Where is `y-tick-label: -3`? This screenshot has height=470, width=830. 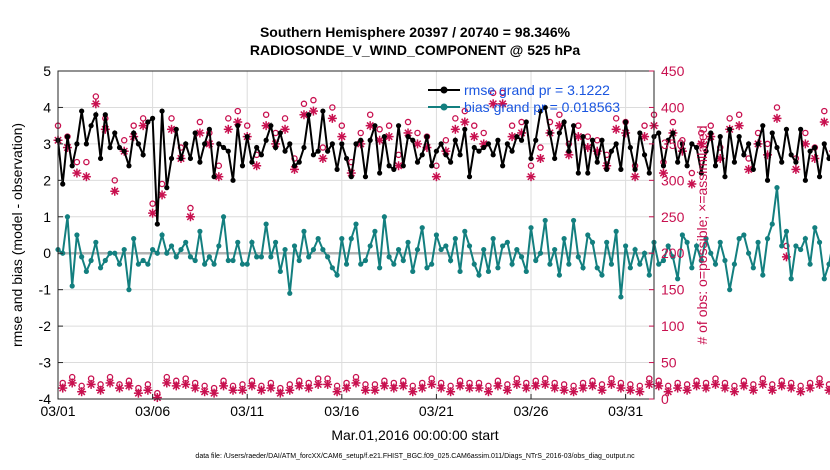
y-tick-label: -3 is located at coordinates (45, 363).